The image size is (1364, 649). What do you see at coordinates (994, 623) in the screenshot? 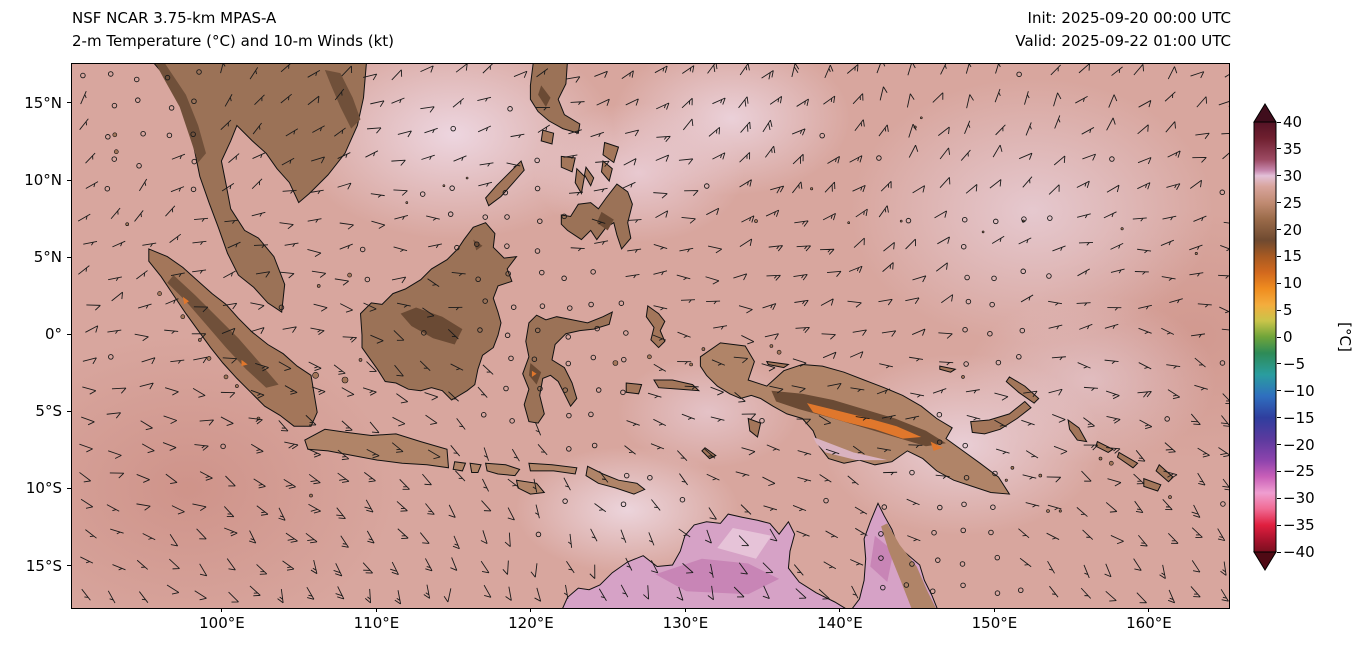
I see `x-tick-label: 150°E` at bounding box center [994, 623].